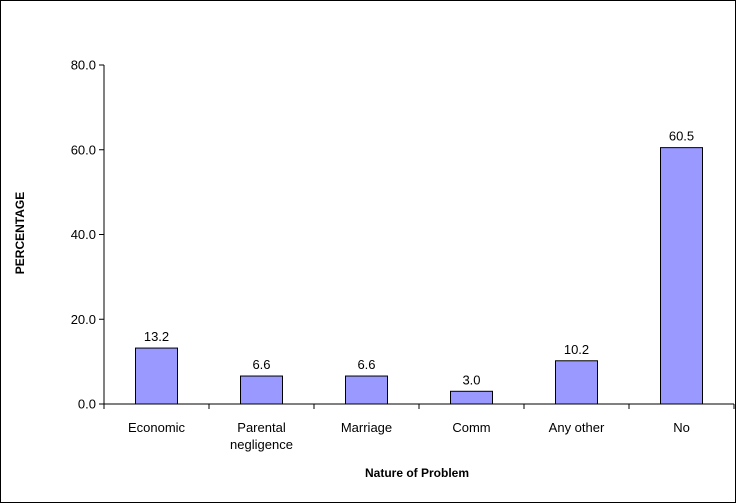 This screenshot has width=736, height=503. What do you see at coordinates (576, 349) in the screenshot?
I see `data-label: 10.2` at bounding box center [576, 349].